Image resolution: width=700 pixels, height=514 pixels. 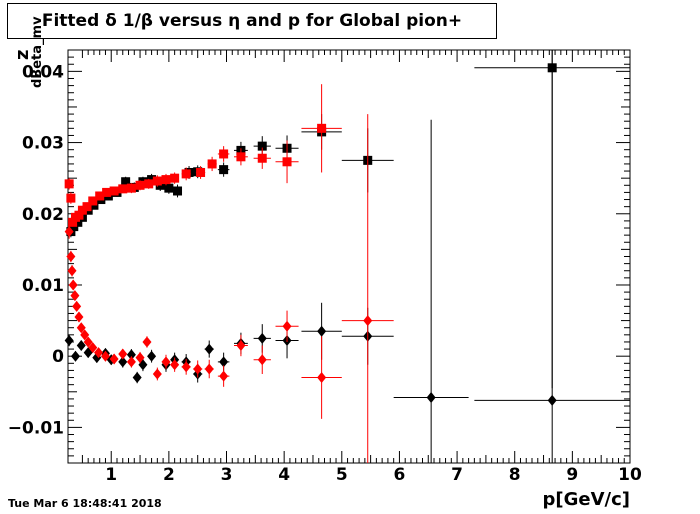 What do you see at coordinates (43, 72) in the screenshot?
I see `y-tick-label: 0.04` at bounding box center [43, 72].